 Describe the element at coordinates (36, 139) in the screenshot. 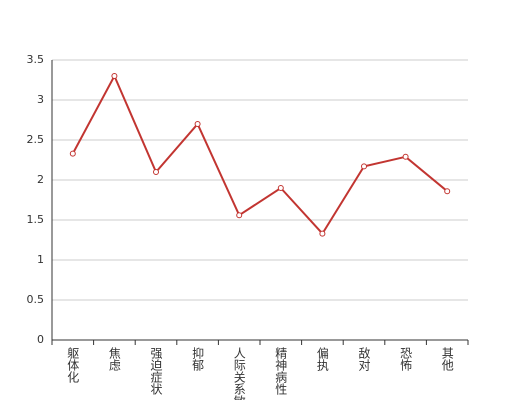

I see `y-tick-label: 2.5` at that location.